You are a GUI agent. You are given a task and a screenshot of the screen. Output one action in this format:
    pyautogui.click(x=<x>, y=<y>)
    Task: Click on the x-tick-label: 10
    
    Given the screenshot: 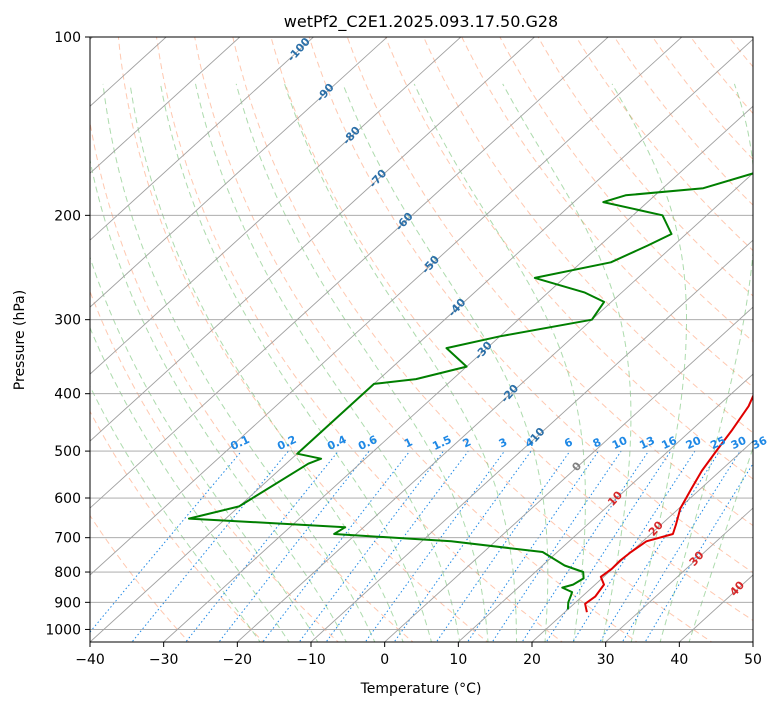 What is the action you would take?
    pyautogui.click(x=458, y=660)
    